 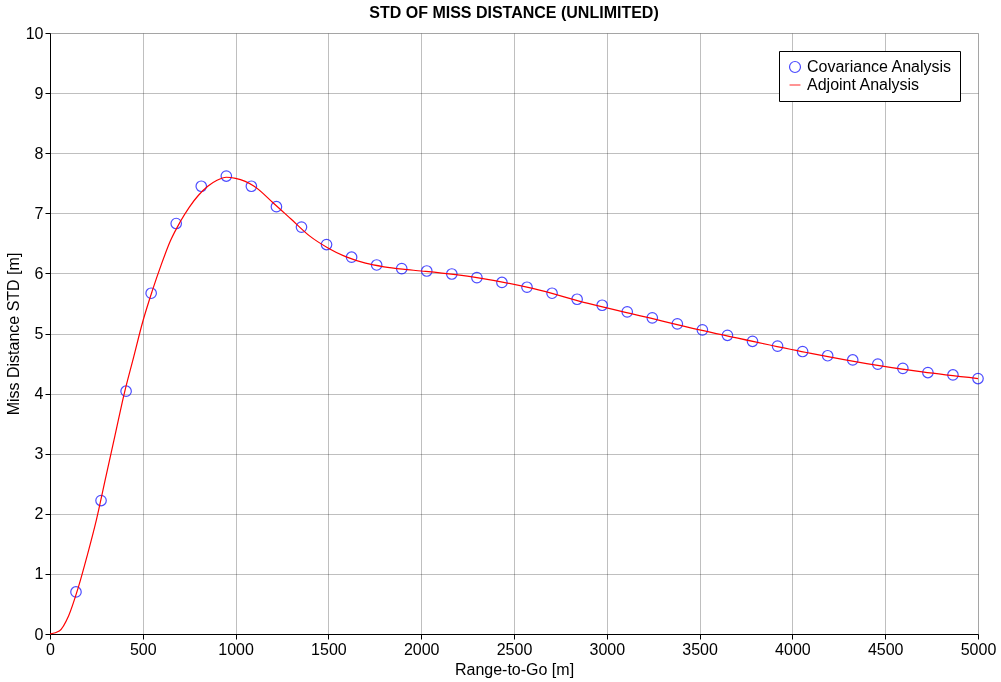 What do you see at coordinates (514, 669) in the screenshot?
I see `x-axis-title: Range-to-Go [m]` at bounding box center [514, 669].